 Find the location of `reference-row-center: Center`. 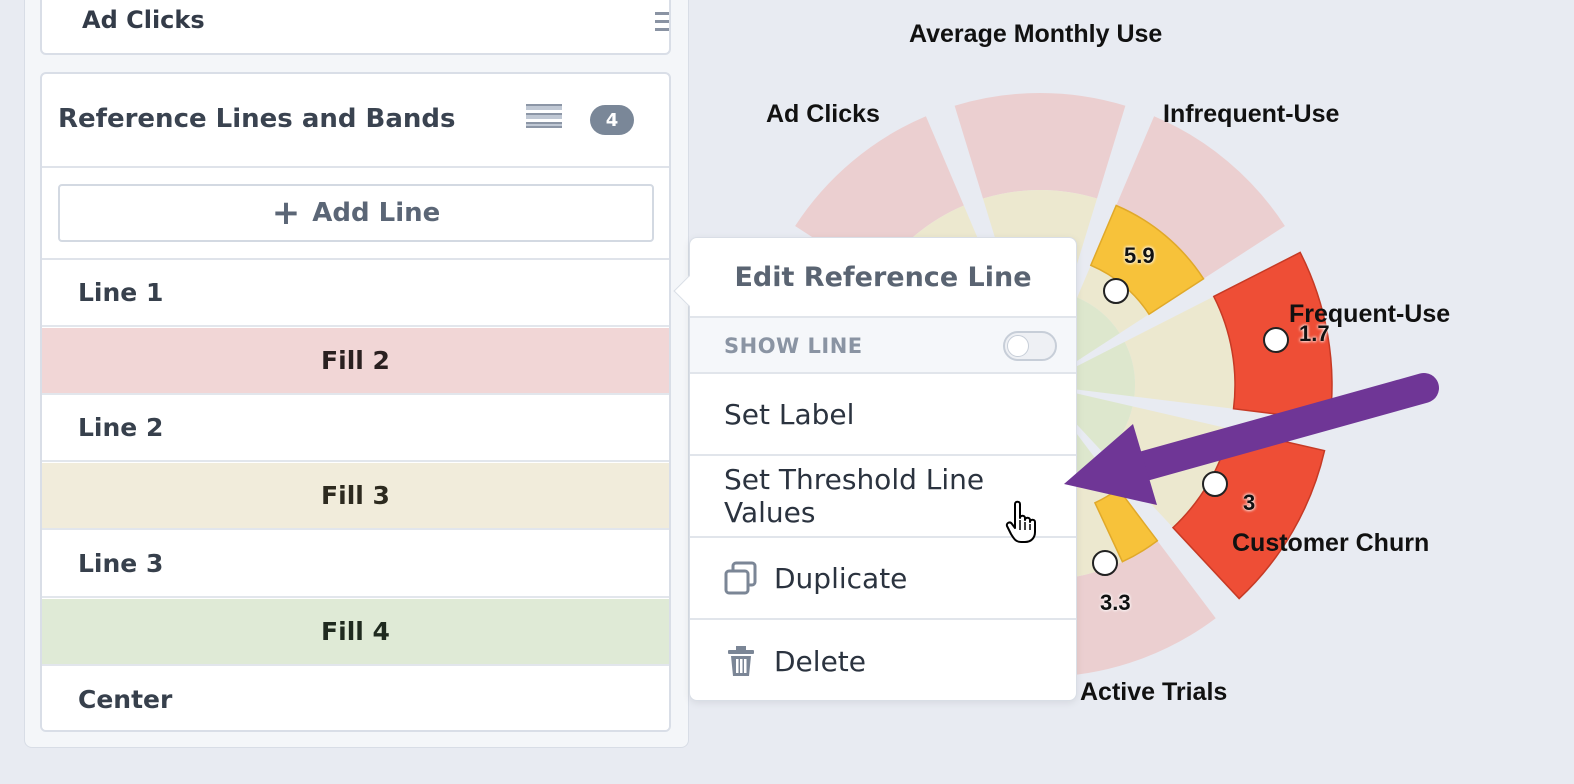

reference-row-center: Center is located at coordinates (355, 698).